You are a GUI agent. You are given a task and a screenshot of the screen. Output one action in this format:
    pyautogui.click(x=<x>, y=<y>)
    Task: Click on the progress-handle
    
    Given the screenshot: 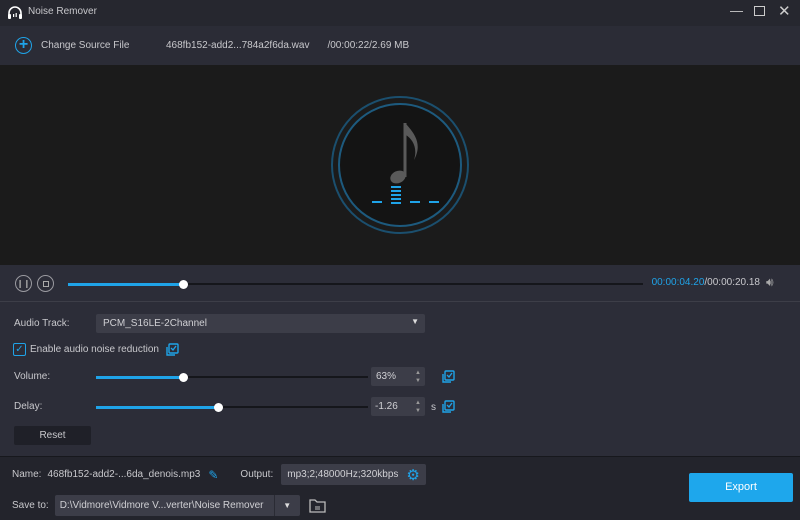 What is the action you would take?
    pyautogui.click(x=183, y=284)
    